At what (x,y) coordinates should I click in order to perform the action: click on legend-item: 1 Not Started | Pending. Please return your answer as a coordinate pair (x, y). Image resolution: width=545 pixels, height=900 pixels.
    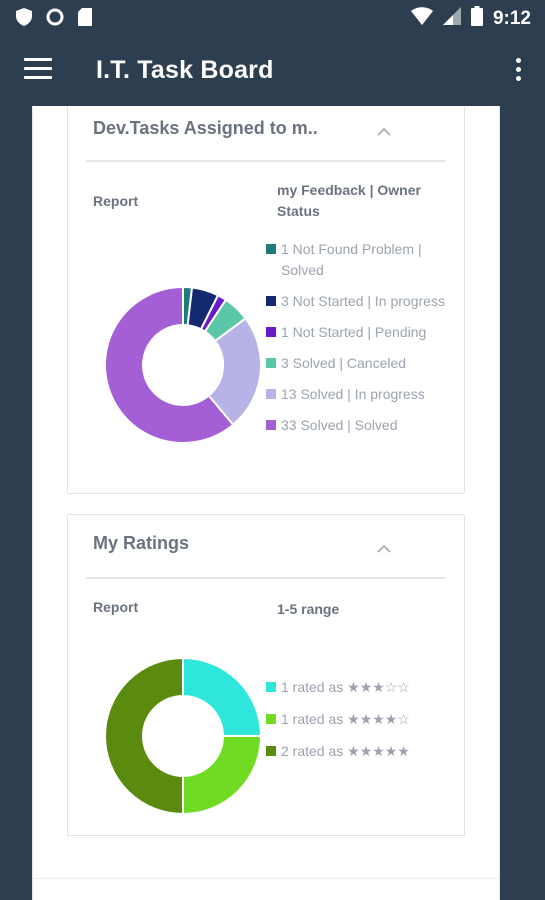
    Looking at the image, I should click on (361, 332).